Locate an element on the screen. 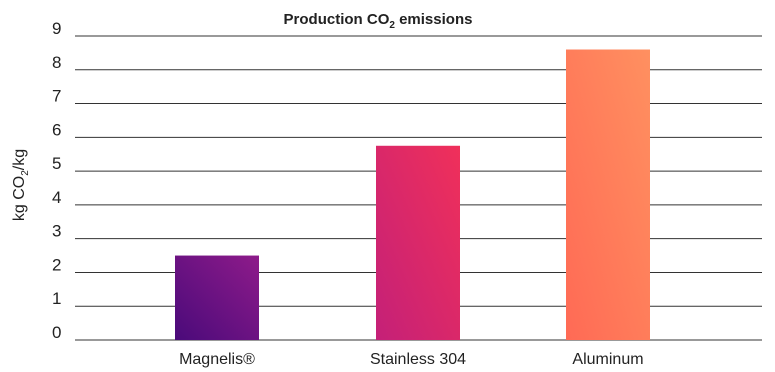  y-tick-label-7: 7 is located at coordinates (56, 96).